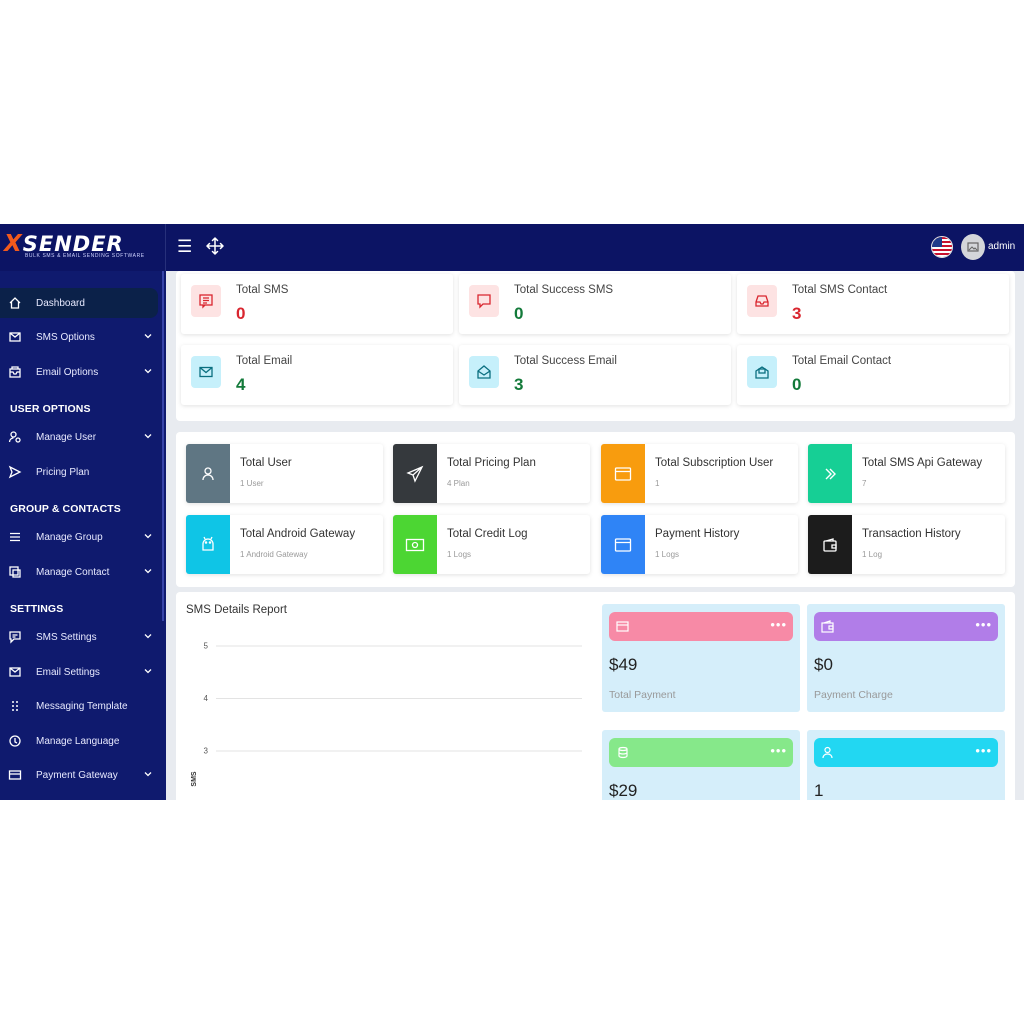 This screenshot has height=1024, width=1024. What do you see at coordinates (873, 304) in the screenshot?
I see `stat-card-total-sms-contact: Total SMS Contact 3` at bounding box center [873, 304].